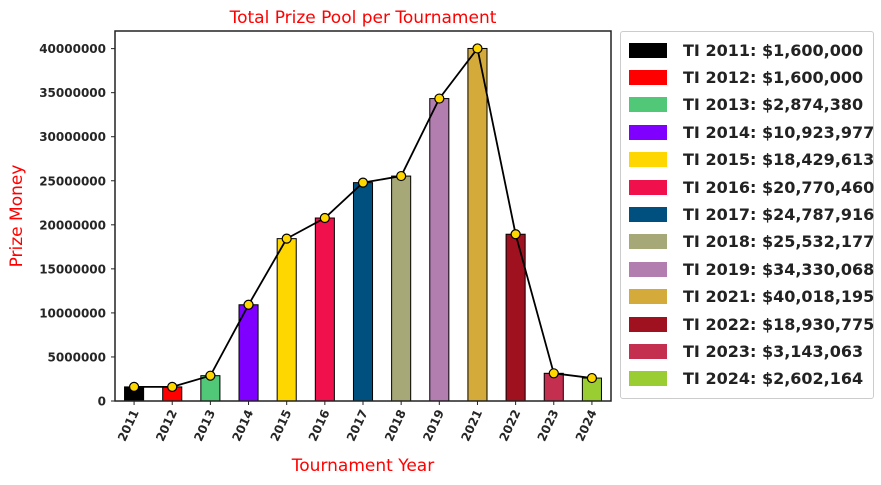  Describe the element at coordinates (773, 50) in the screenshot. I see `legend-label: TI 2011: $1,600,000` at that location.